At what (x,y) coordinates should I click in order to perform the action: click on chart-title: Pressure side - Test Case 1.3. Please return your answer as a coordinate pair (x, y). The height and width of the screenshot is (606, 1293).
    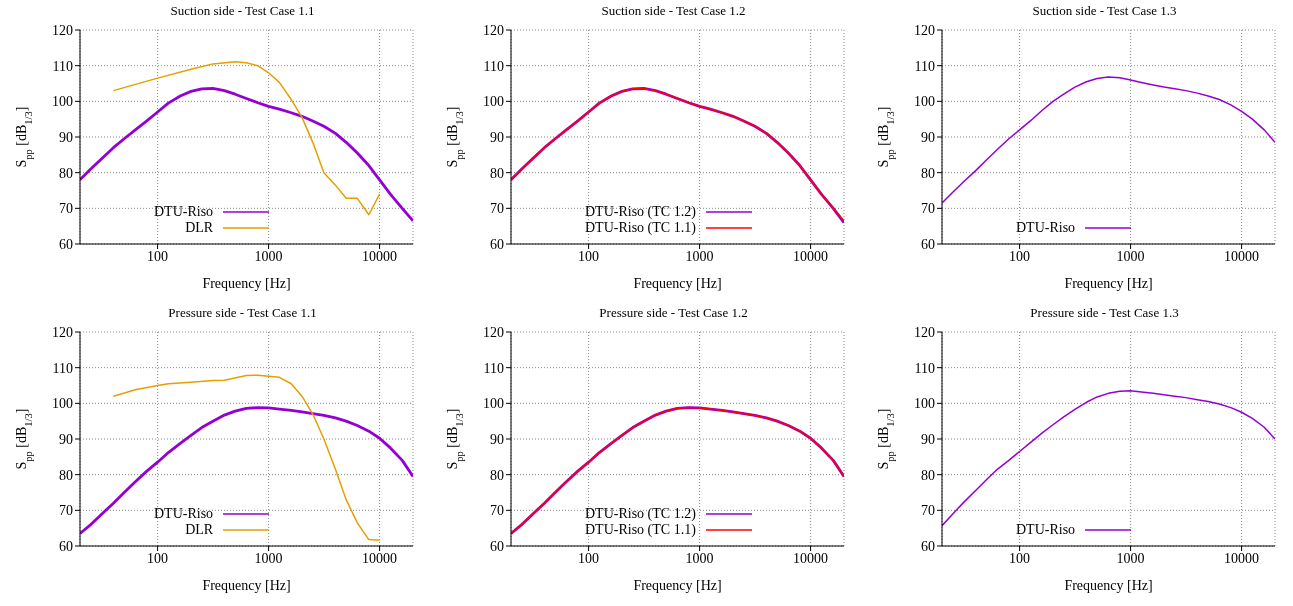
    Looking at the image, I should click on (1104, 313).